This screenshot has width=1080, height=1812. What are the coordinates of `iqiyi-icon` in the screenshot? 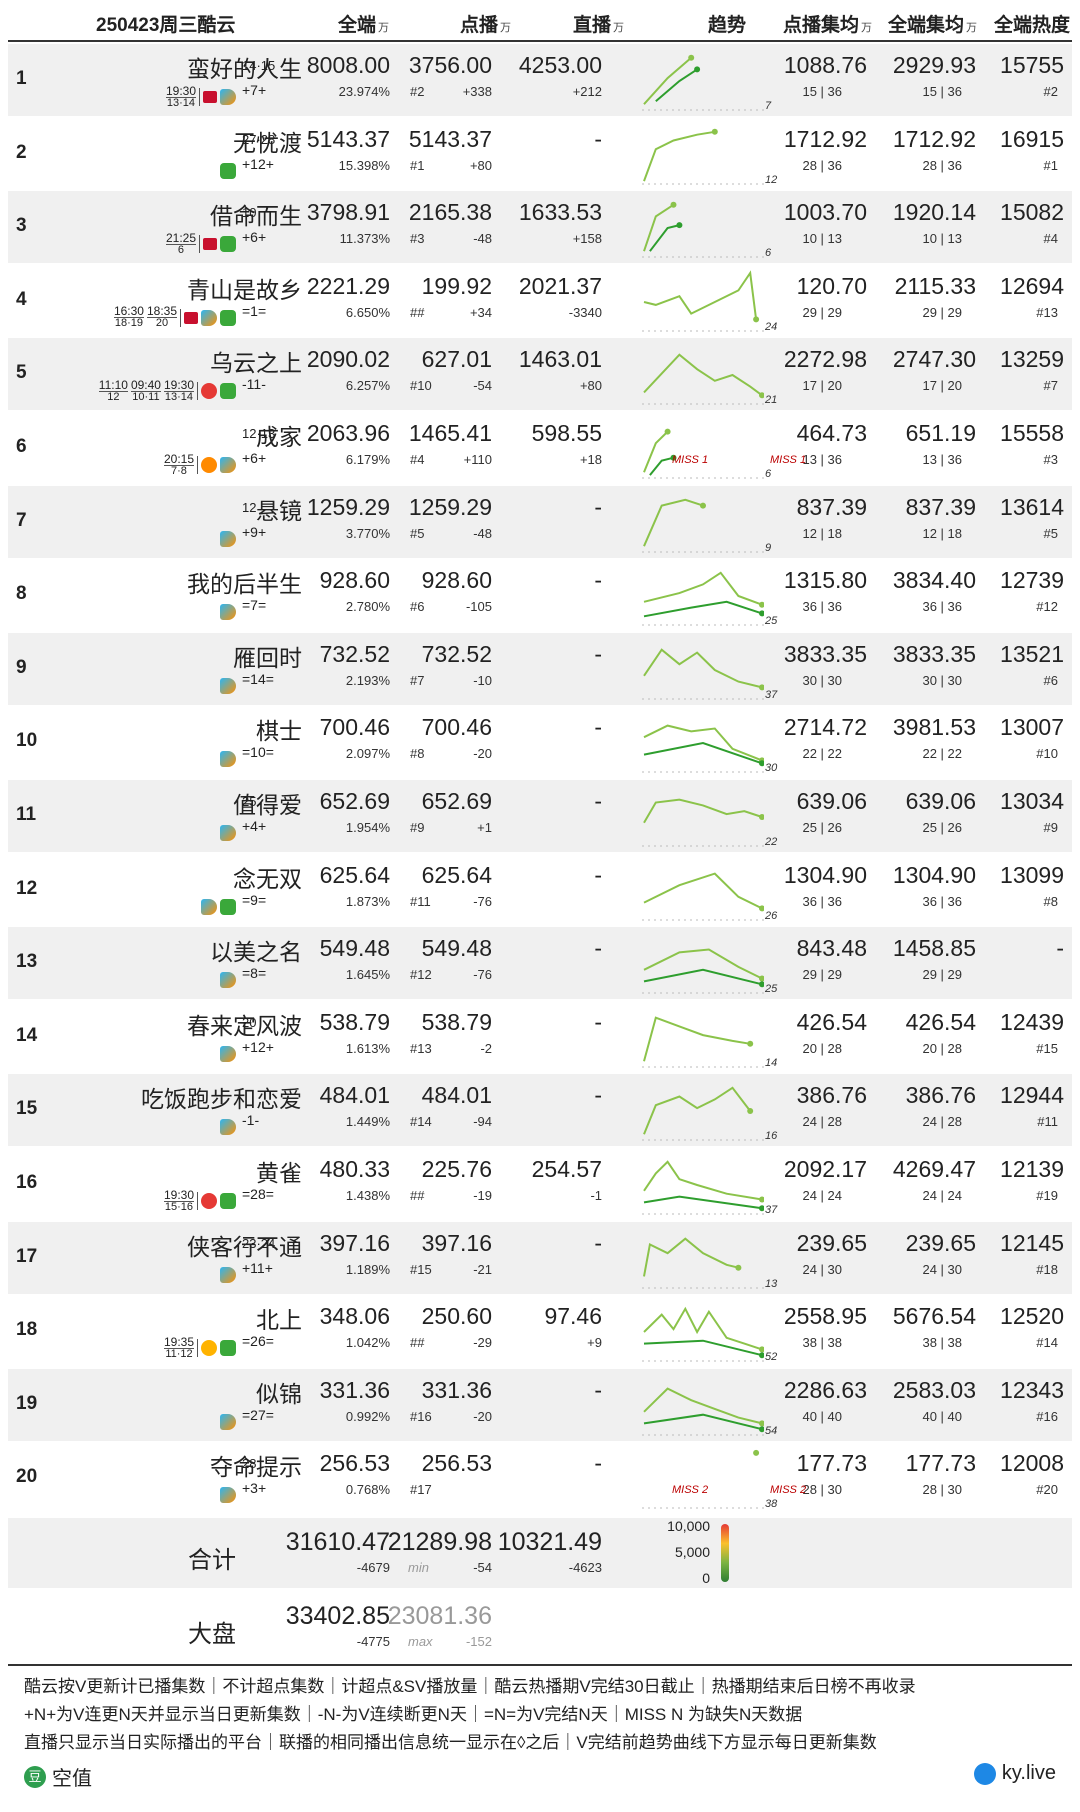 It's located at (228, 906).